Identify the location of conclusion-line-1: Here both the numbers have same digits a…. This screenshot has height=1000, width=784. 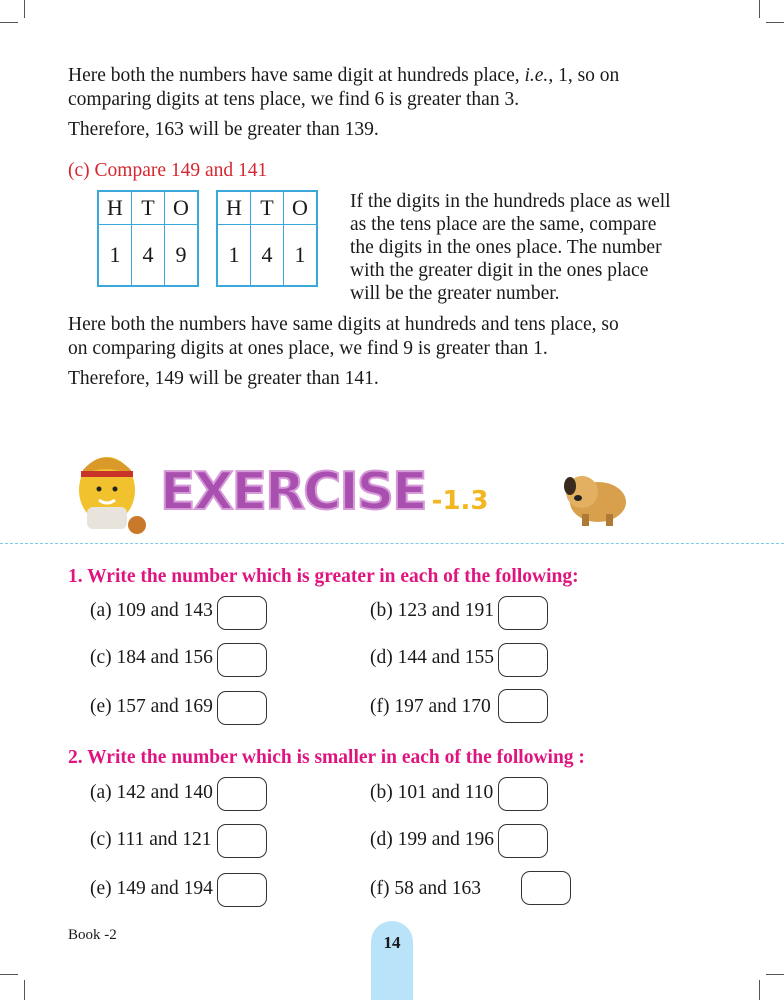
(343, 324).